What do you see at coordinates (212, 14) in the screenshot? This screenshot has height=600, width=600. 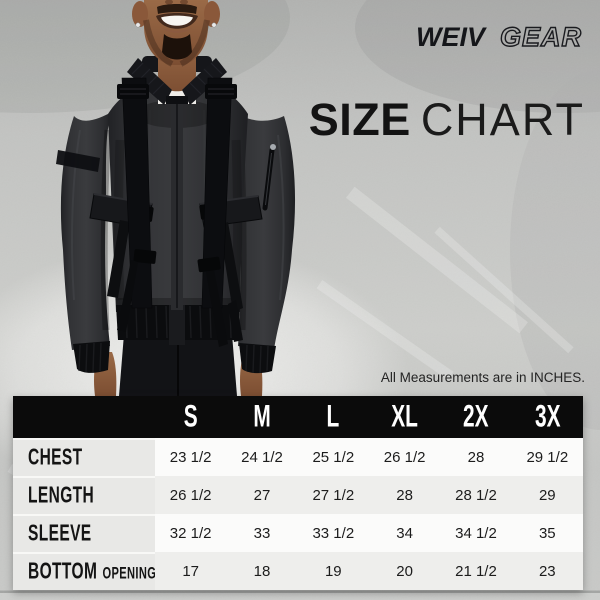 I see `right-ear` at bounding box center [212, 14].